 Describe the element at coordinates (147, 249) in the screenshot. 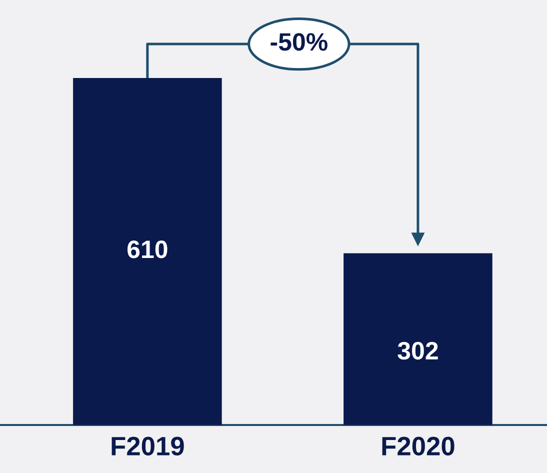

I see `data-label: 610` at that location.